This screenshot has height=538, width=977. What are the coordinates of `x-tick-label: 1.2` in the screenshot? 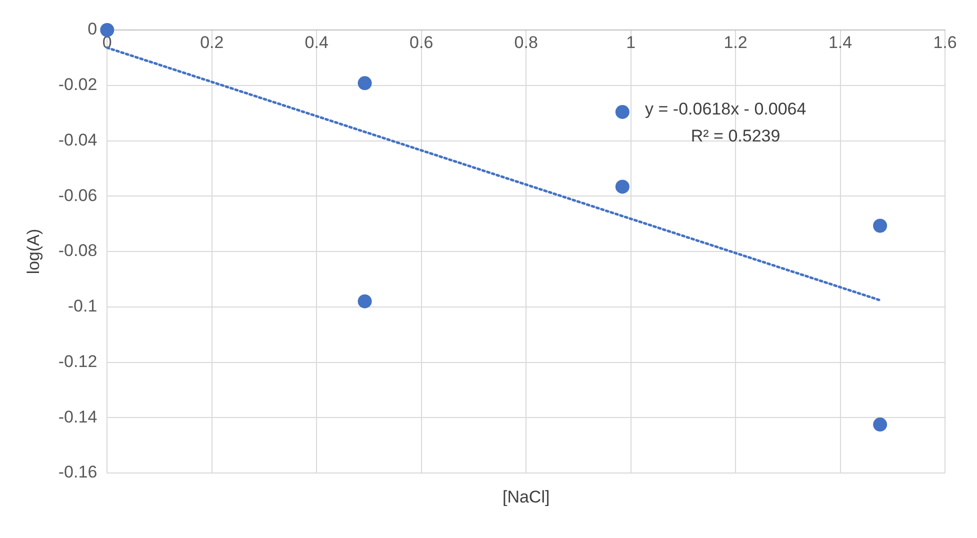 It's located at (736, 42).